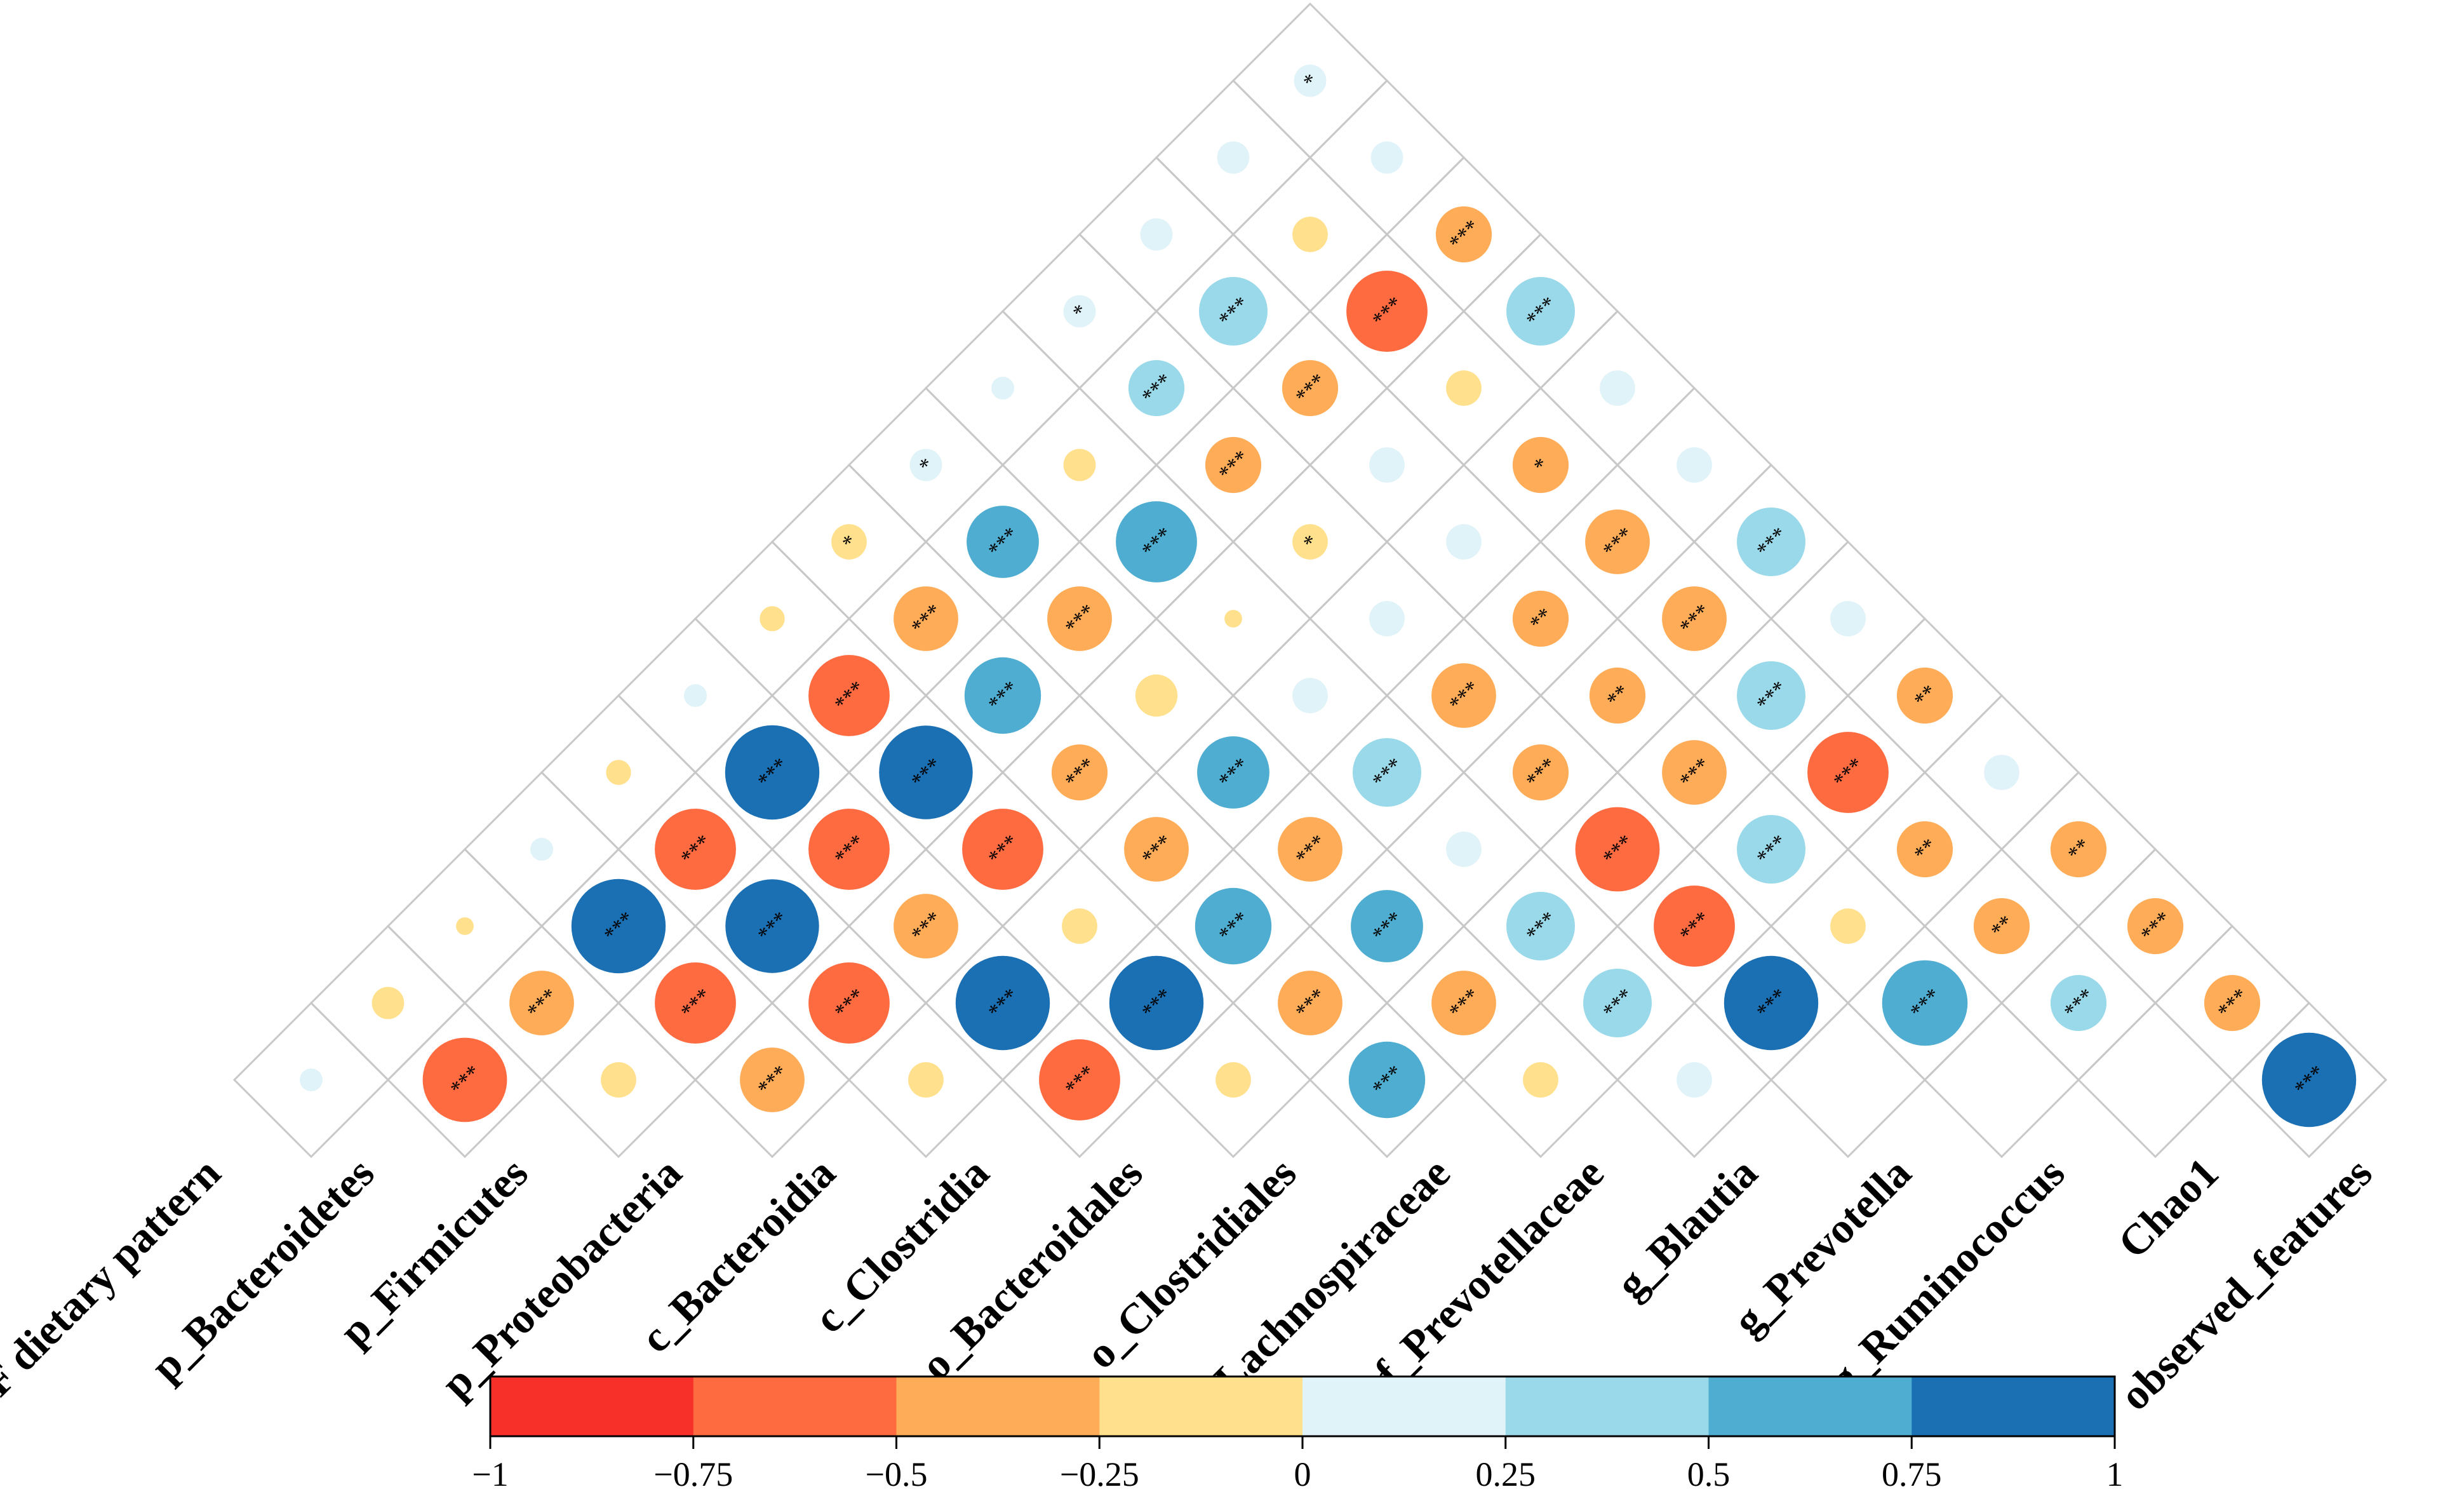  What do you see at coordinates (897, 1474) in the screenshot?
I see `colorbar-tick-label: −0.5` at bounding box center [897, 1474].